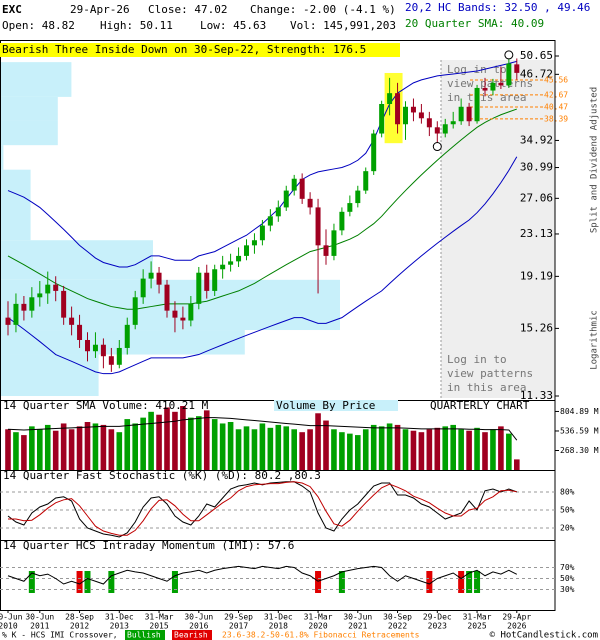 The image size is (600, 640). I want to click on panel-annotation: QUARTERLY CHART, so click(480, 405).